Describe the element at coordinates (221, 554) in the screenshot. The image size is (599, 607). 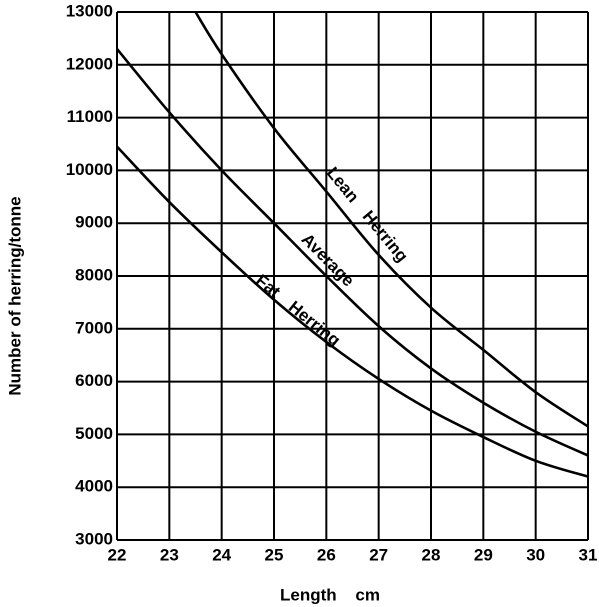
I see `x-tick-label: 24` at that location.